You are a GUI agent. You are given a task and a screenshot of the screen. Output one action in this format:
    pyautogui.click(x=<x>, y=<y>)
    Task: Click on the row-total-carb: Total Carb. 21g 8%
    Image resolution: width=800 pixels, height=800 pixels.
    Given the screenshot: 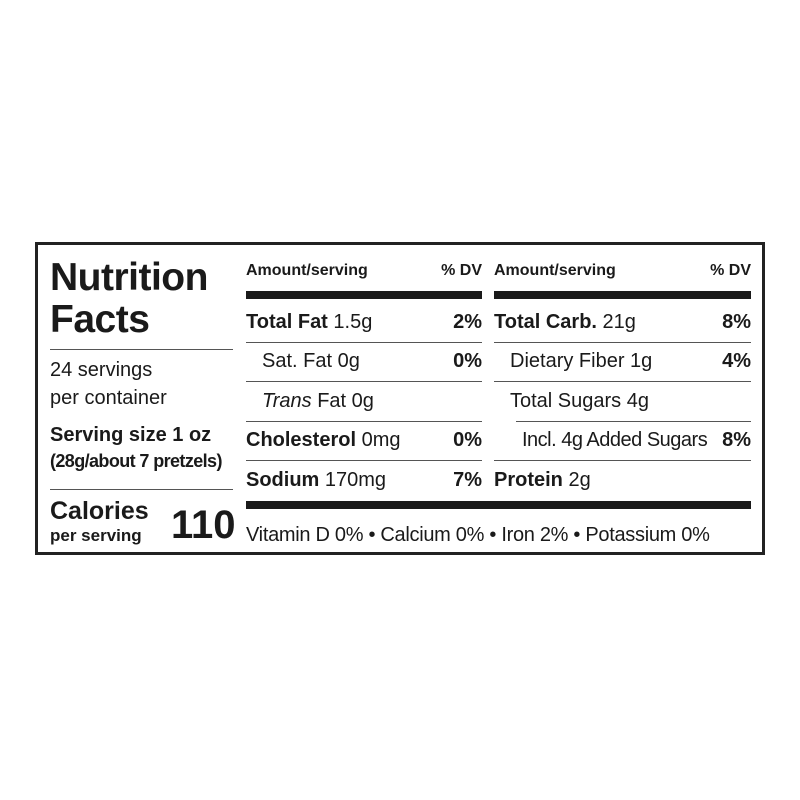 What is the action you would take?
    pyautogui.click(x=622, y=322)
    